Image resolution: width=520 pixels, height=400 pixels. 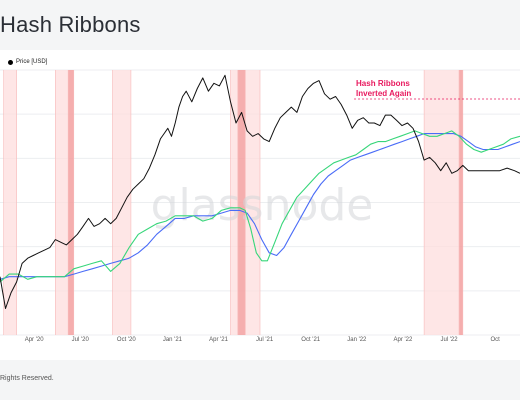 What do you see at coordinates (403, 340) in the screenshot?
I see `x-tick-label: Apr '22` at bounding box center [403, 340].